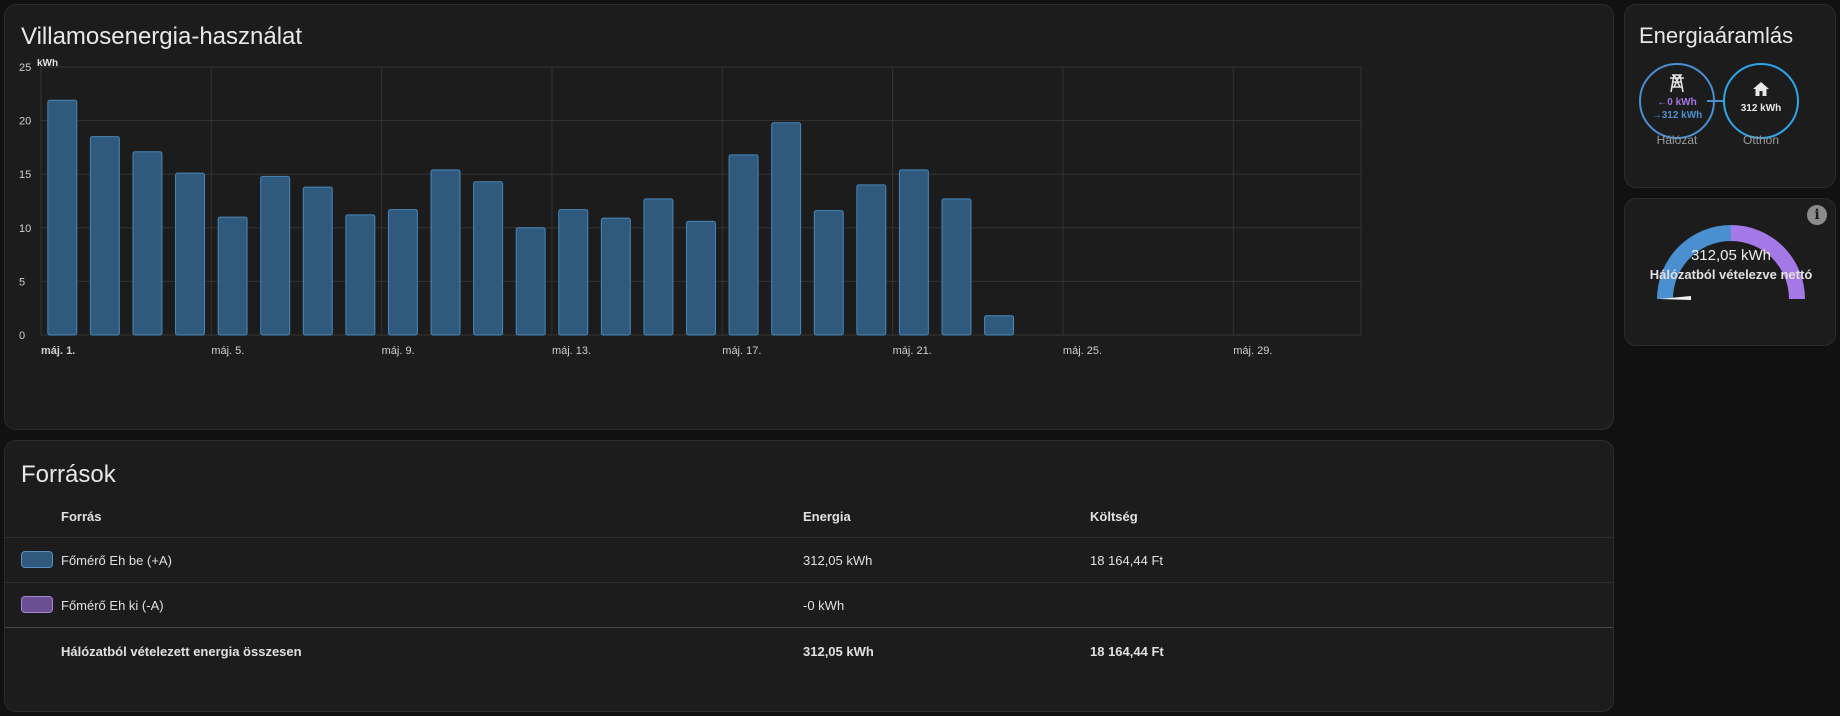 Image resolution: width=1840 pixels, height=716 pixels. I want to click on home-node: 312 kWh, so click(1761, 101).